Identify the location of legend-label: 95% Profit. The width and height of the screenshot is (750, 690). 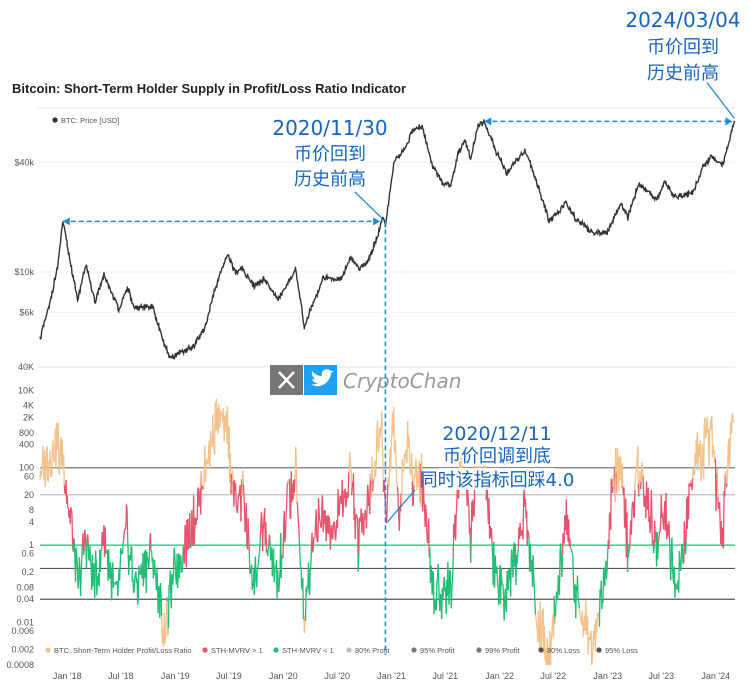
(438, 650).